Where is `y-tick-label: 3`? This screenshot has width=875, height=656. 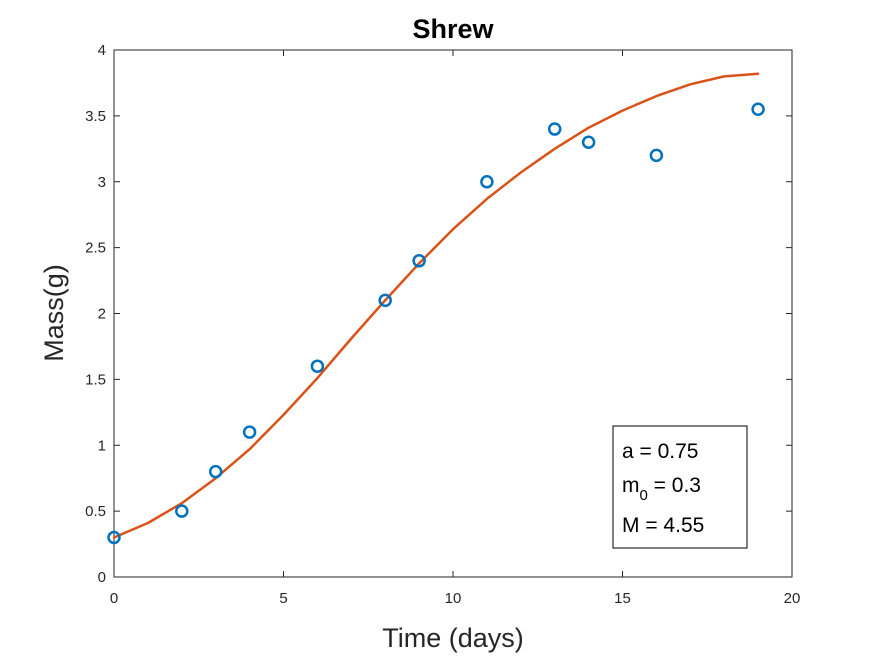 y-tick-label: 3 is located at coordinates (102, 182).